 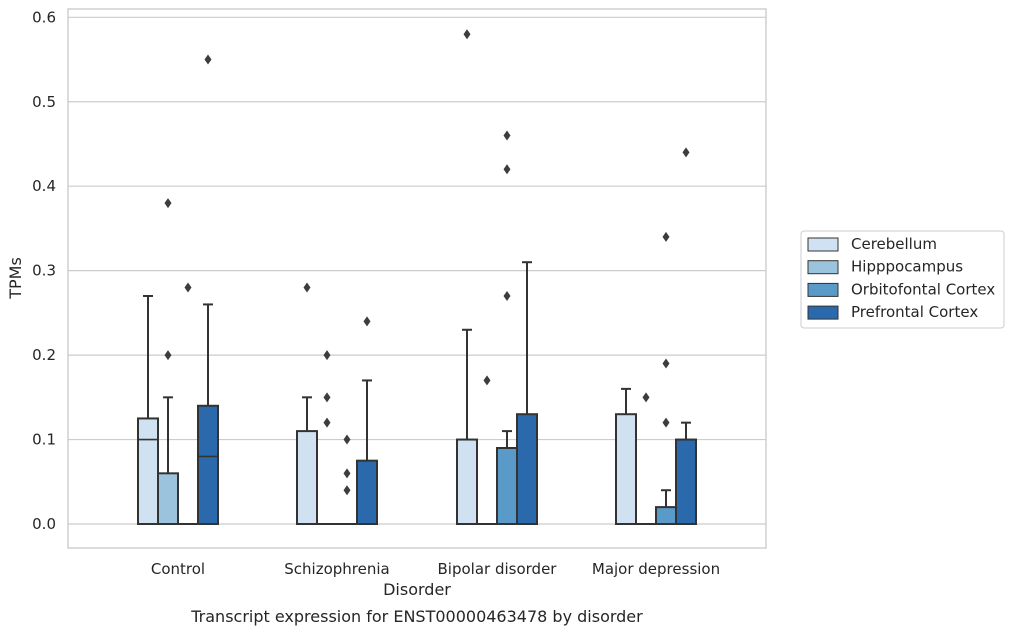 What do you see at coordinates (417, 589) in the screenshot?
I see `x-axis-label: Disorder` at bounding box center [417, 589].